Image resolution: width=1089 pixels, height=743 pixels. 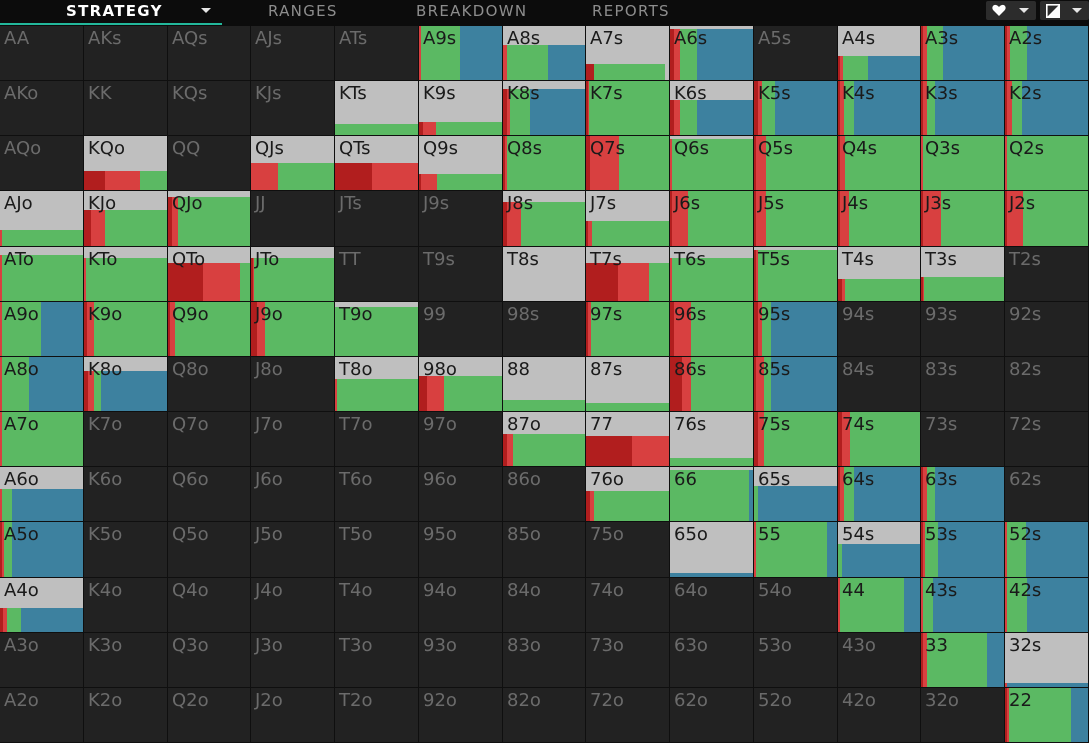 What do you see at coordinates (293, 384) in the screenshot?
I see `hand-cell: J8o` at bounding box center [293, 384].